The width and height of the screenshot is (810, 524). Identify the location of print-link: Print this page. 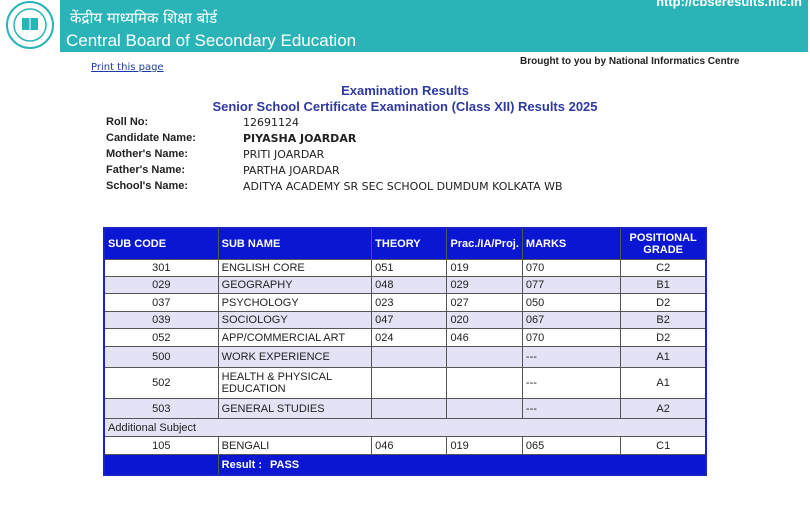
(127, 67).